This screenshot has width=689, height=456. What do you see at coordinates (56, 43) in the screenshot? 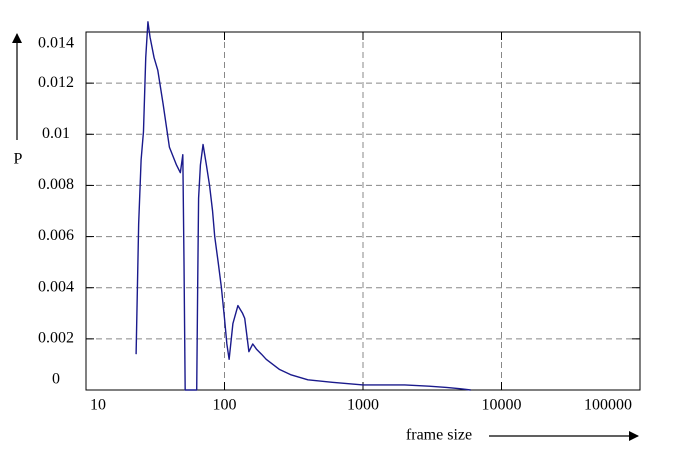
I see `y-tick-label: 0.014` at bounding box center [56, 43].